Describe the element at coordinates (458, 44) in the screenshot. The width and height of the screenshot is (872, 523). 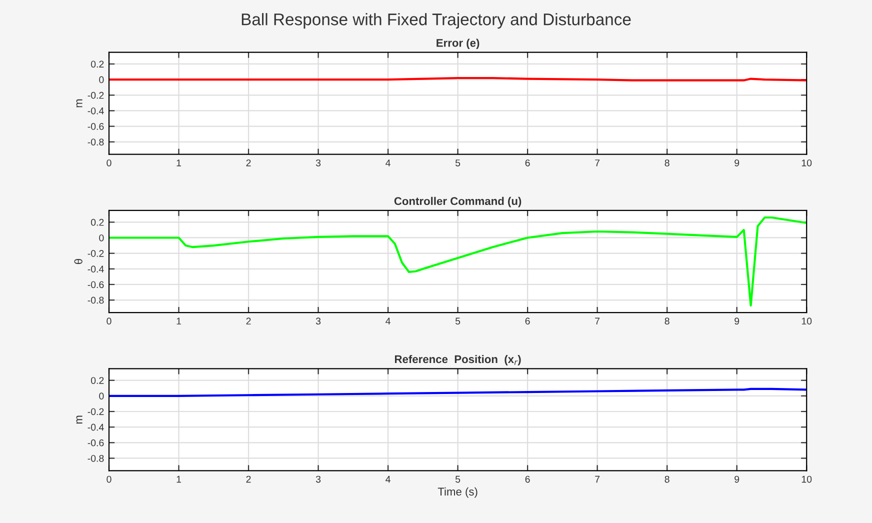
I see `chart-subtitle: Error (e)` at that location.